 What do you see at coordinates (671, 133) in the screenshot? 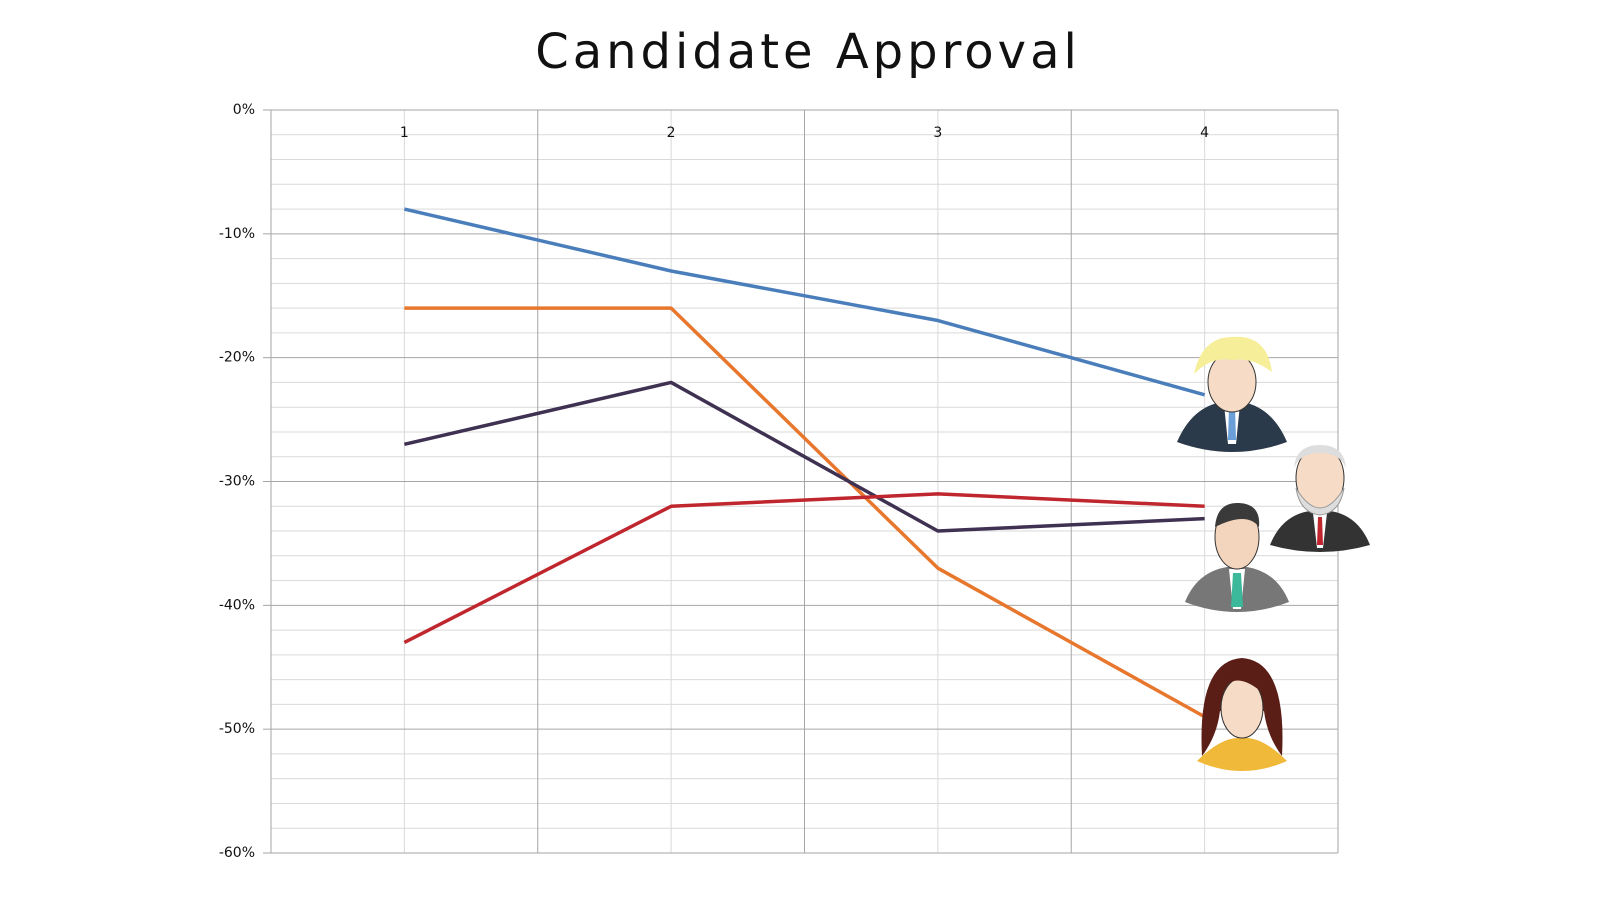
I see `x-tick-label: 2` at bounding box center [671, 133].